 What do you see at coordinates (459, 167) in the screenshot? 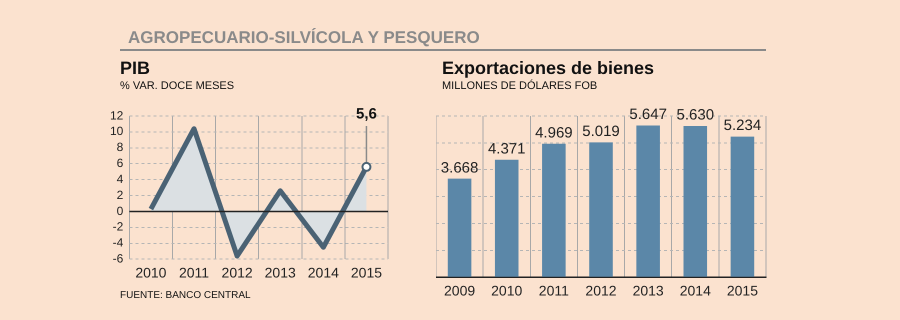
I see `data-label: 3.668` at bounding box center [459, 167].